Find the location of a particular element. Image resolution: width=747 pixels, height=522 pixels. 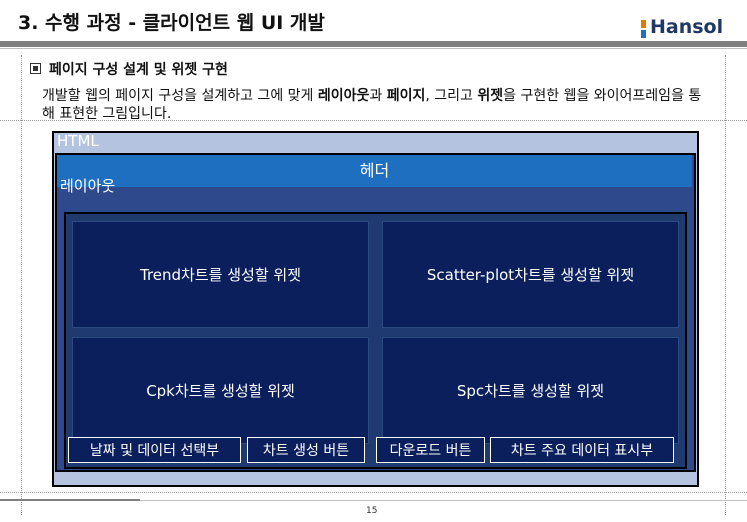

footer-line is located at coordinates (373, 500).